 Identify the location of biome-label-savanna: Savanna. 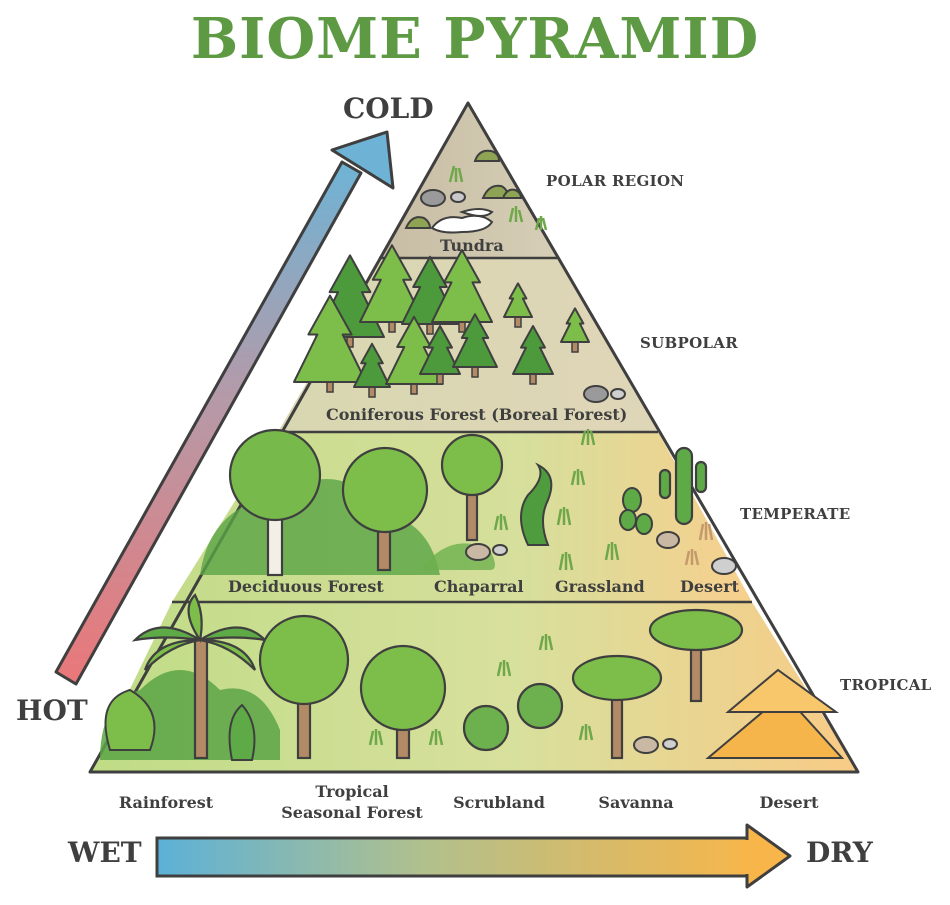
(636, 802).